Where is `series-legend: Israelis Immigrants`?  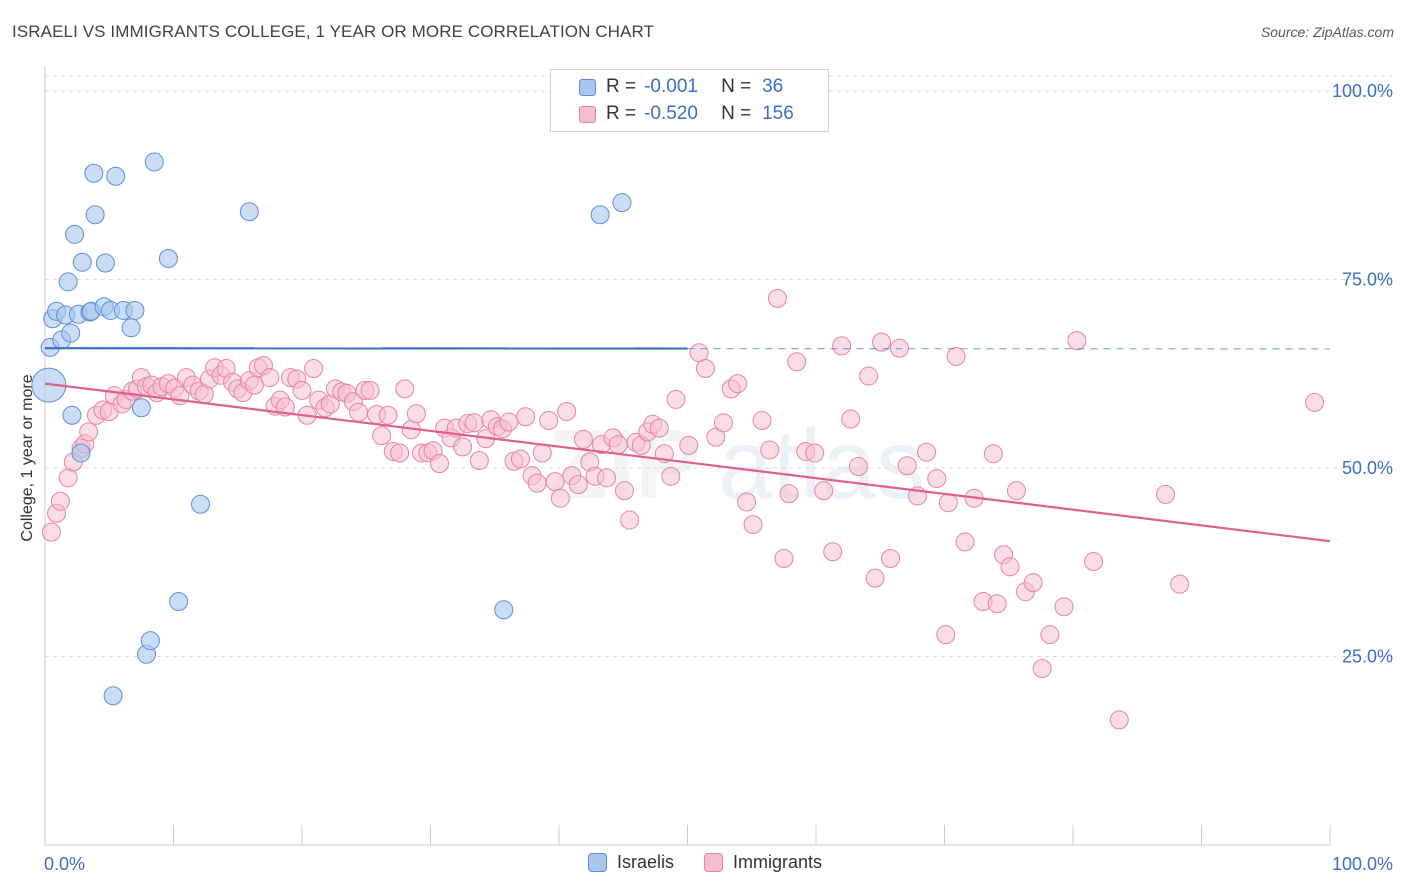
series-legend: Israelis Immigrants is located at coordinates (720, 862).